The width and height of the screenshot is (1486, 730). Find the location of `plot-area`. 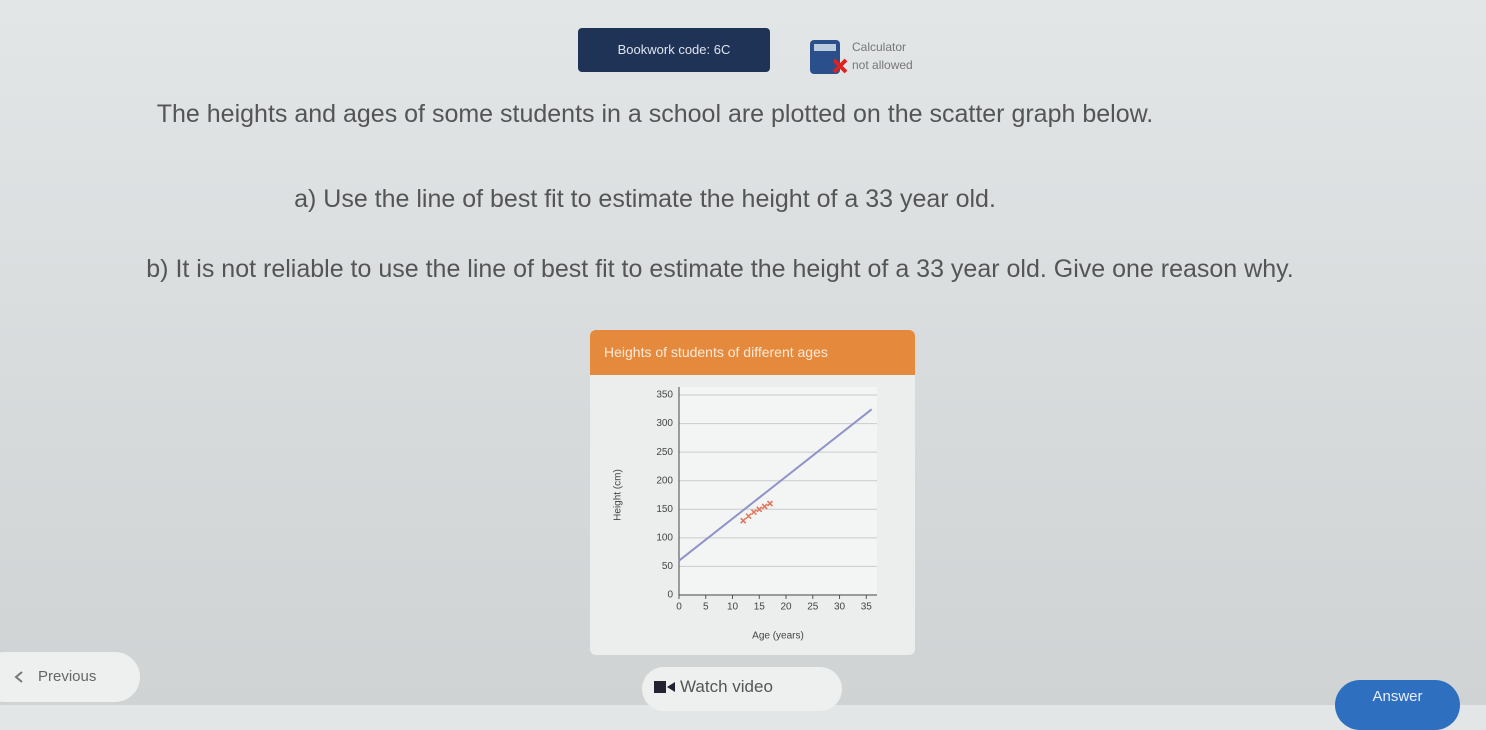

plot-area is located at coordinates (778, 491).